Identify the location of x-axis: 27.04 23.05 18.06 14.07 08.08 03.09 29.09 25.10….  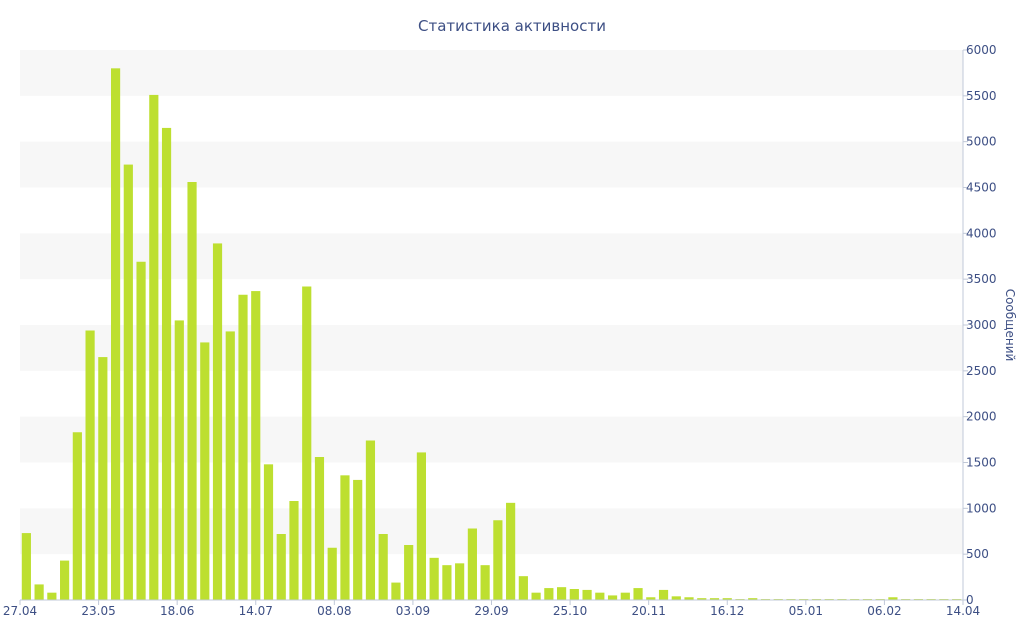
(491, 608).